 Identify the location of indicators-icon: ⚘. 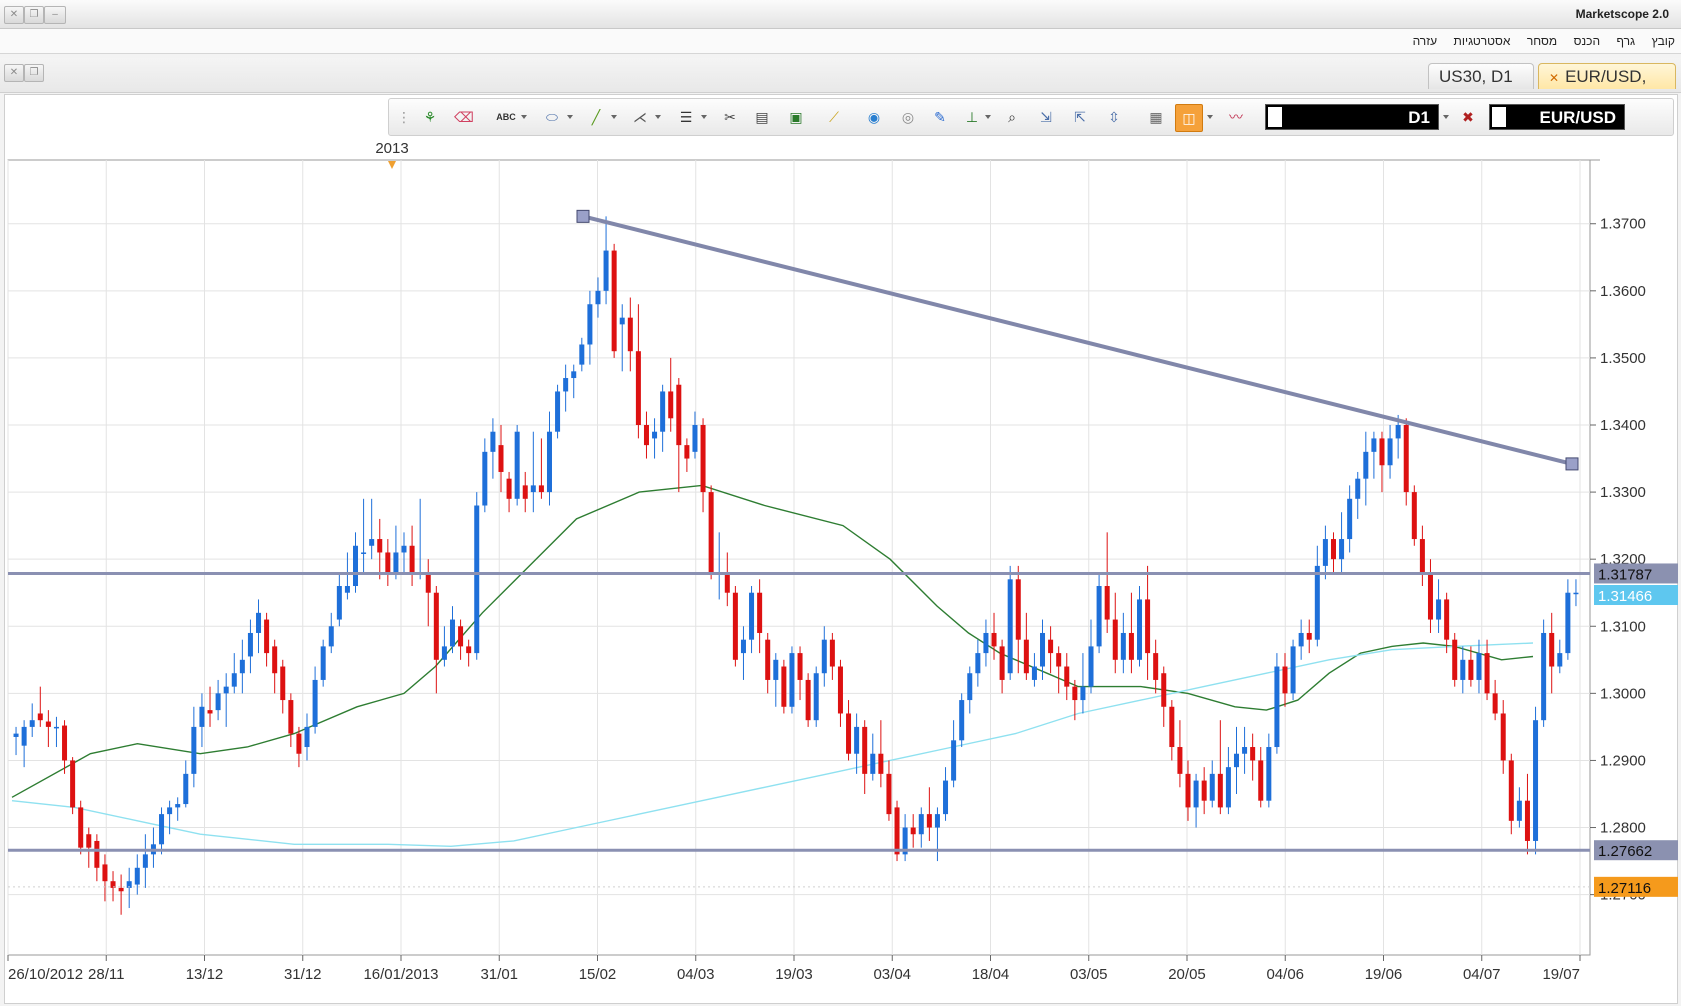
(430, 117).